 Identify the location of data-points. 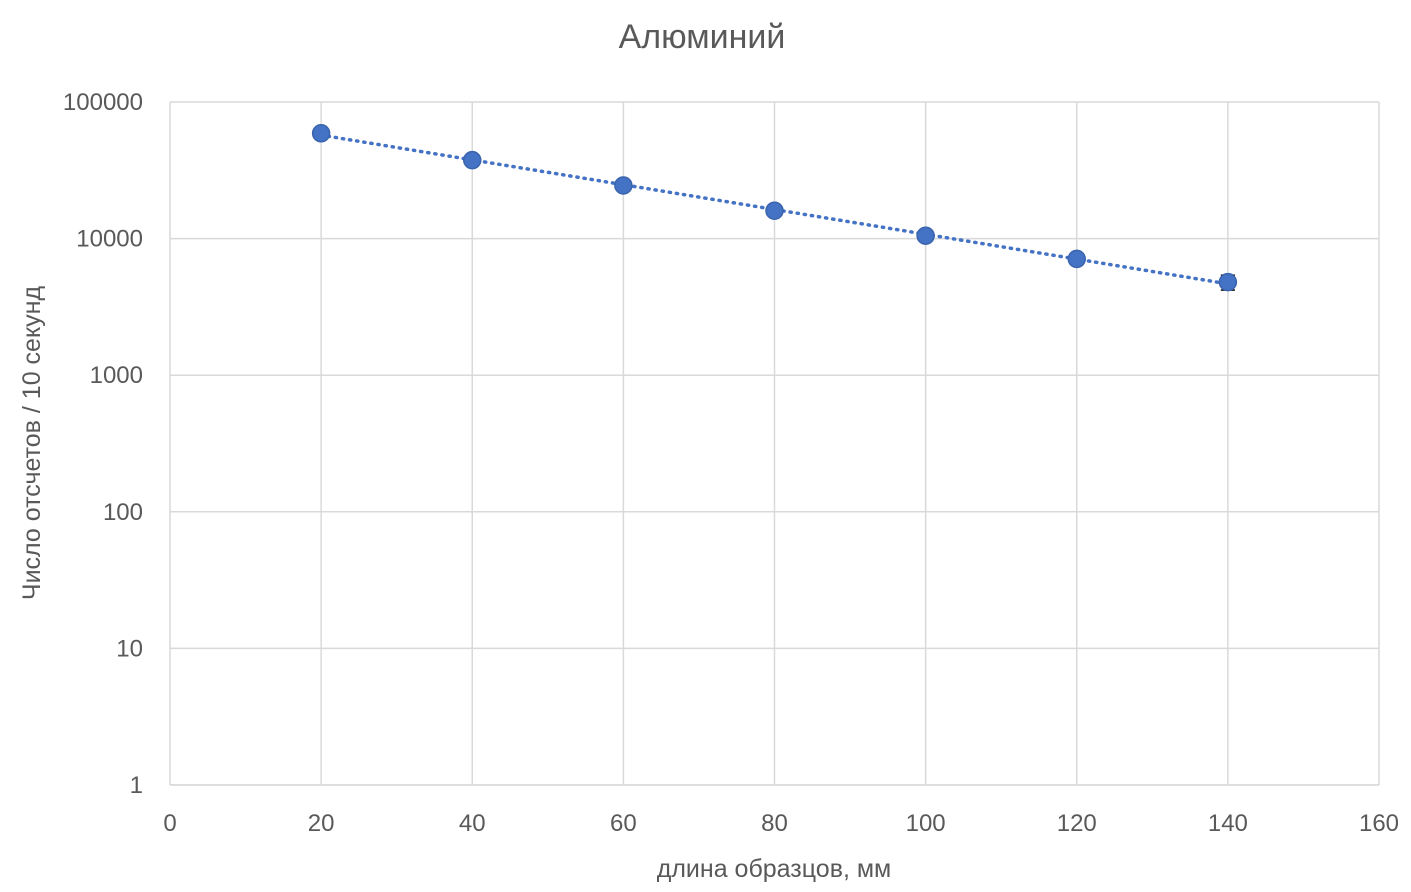
(774, 208).